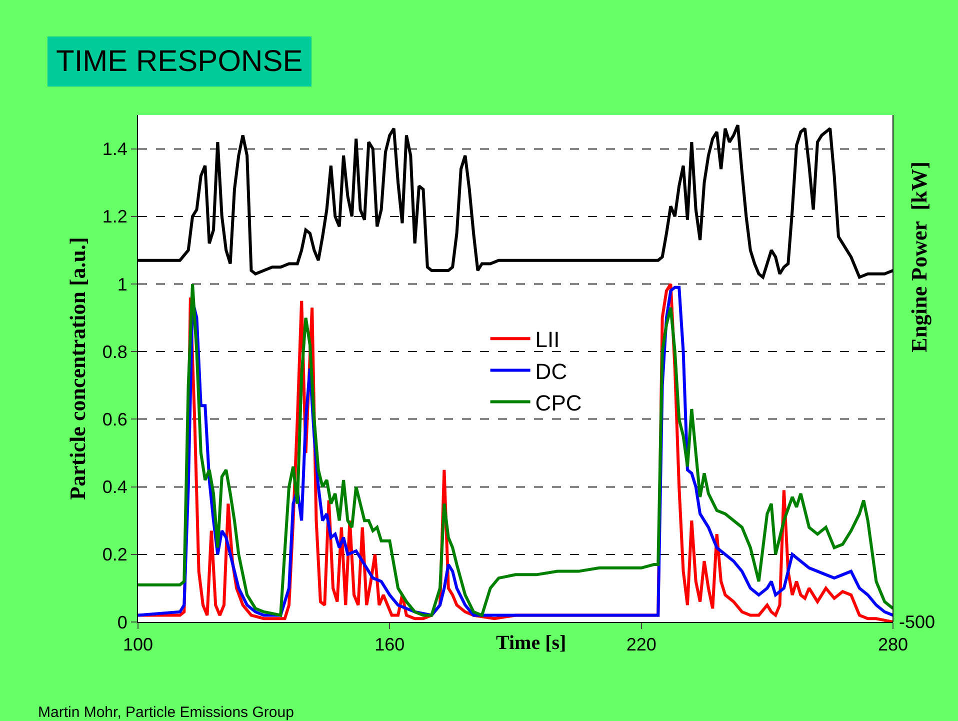 The image size is (958, 721). I want to click on y-tick-label: 0.6, so click(115, 420).